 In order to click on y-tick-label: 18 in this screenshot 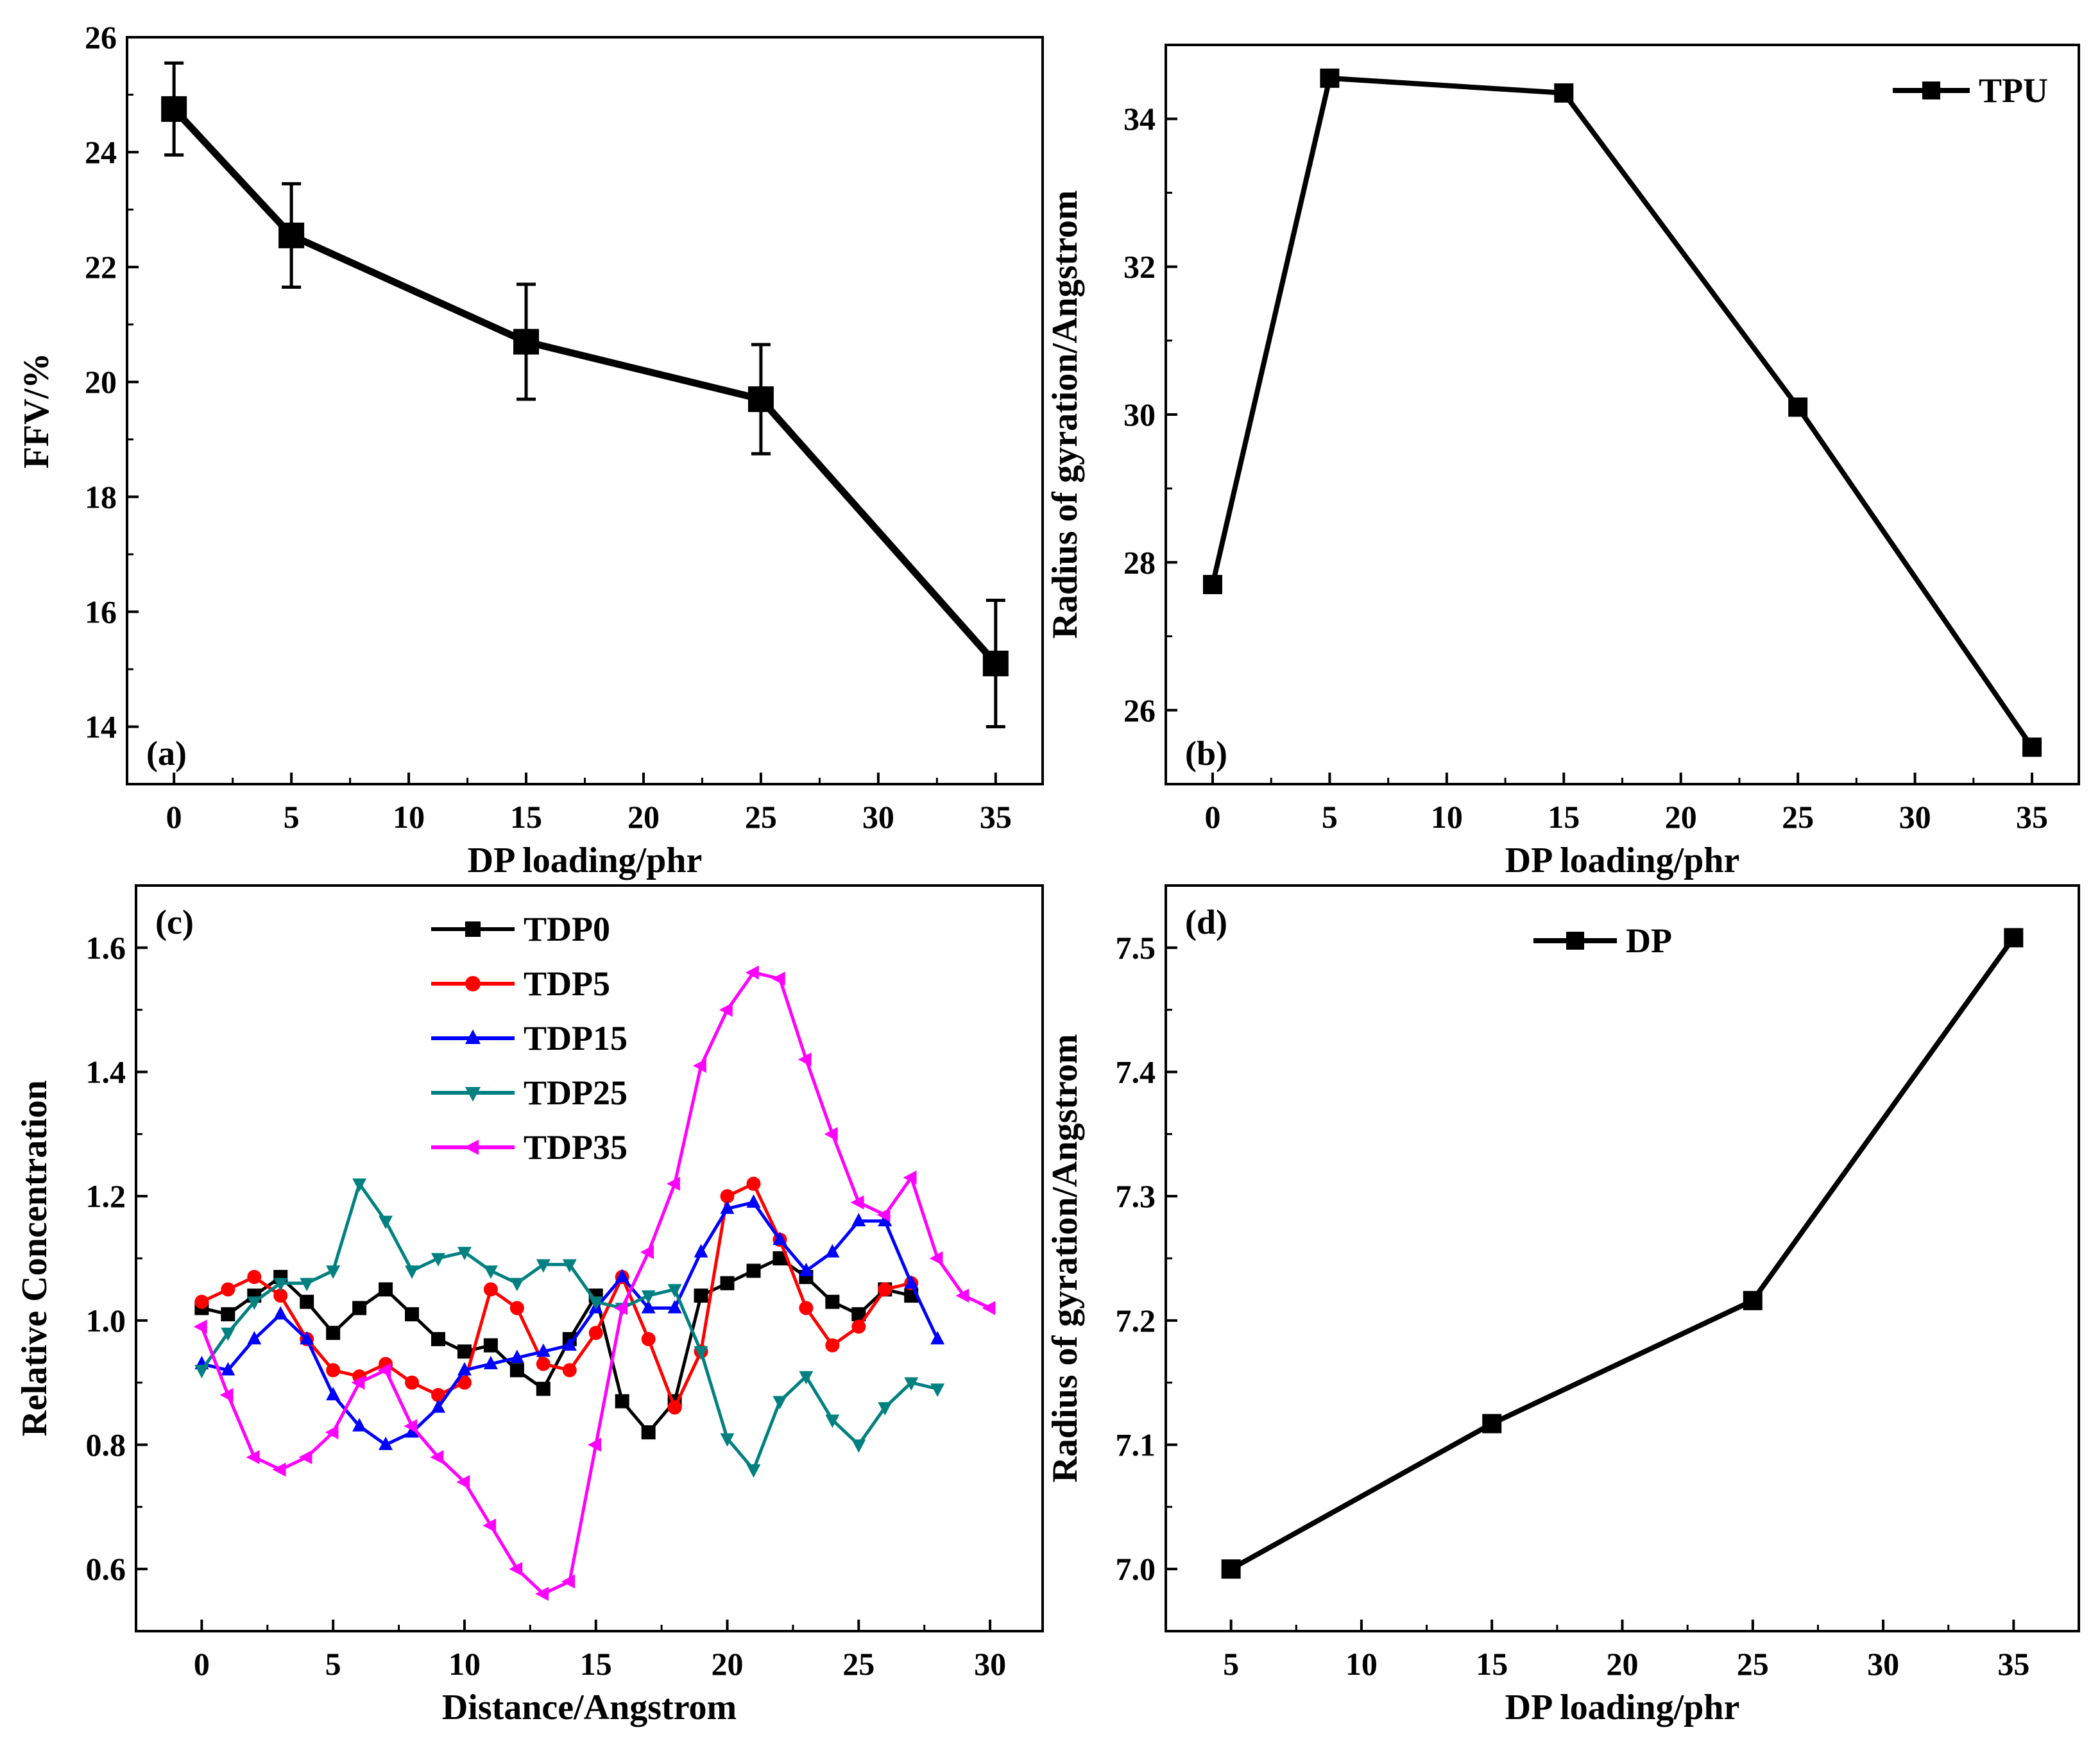, I will do `click(101, 497)`.